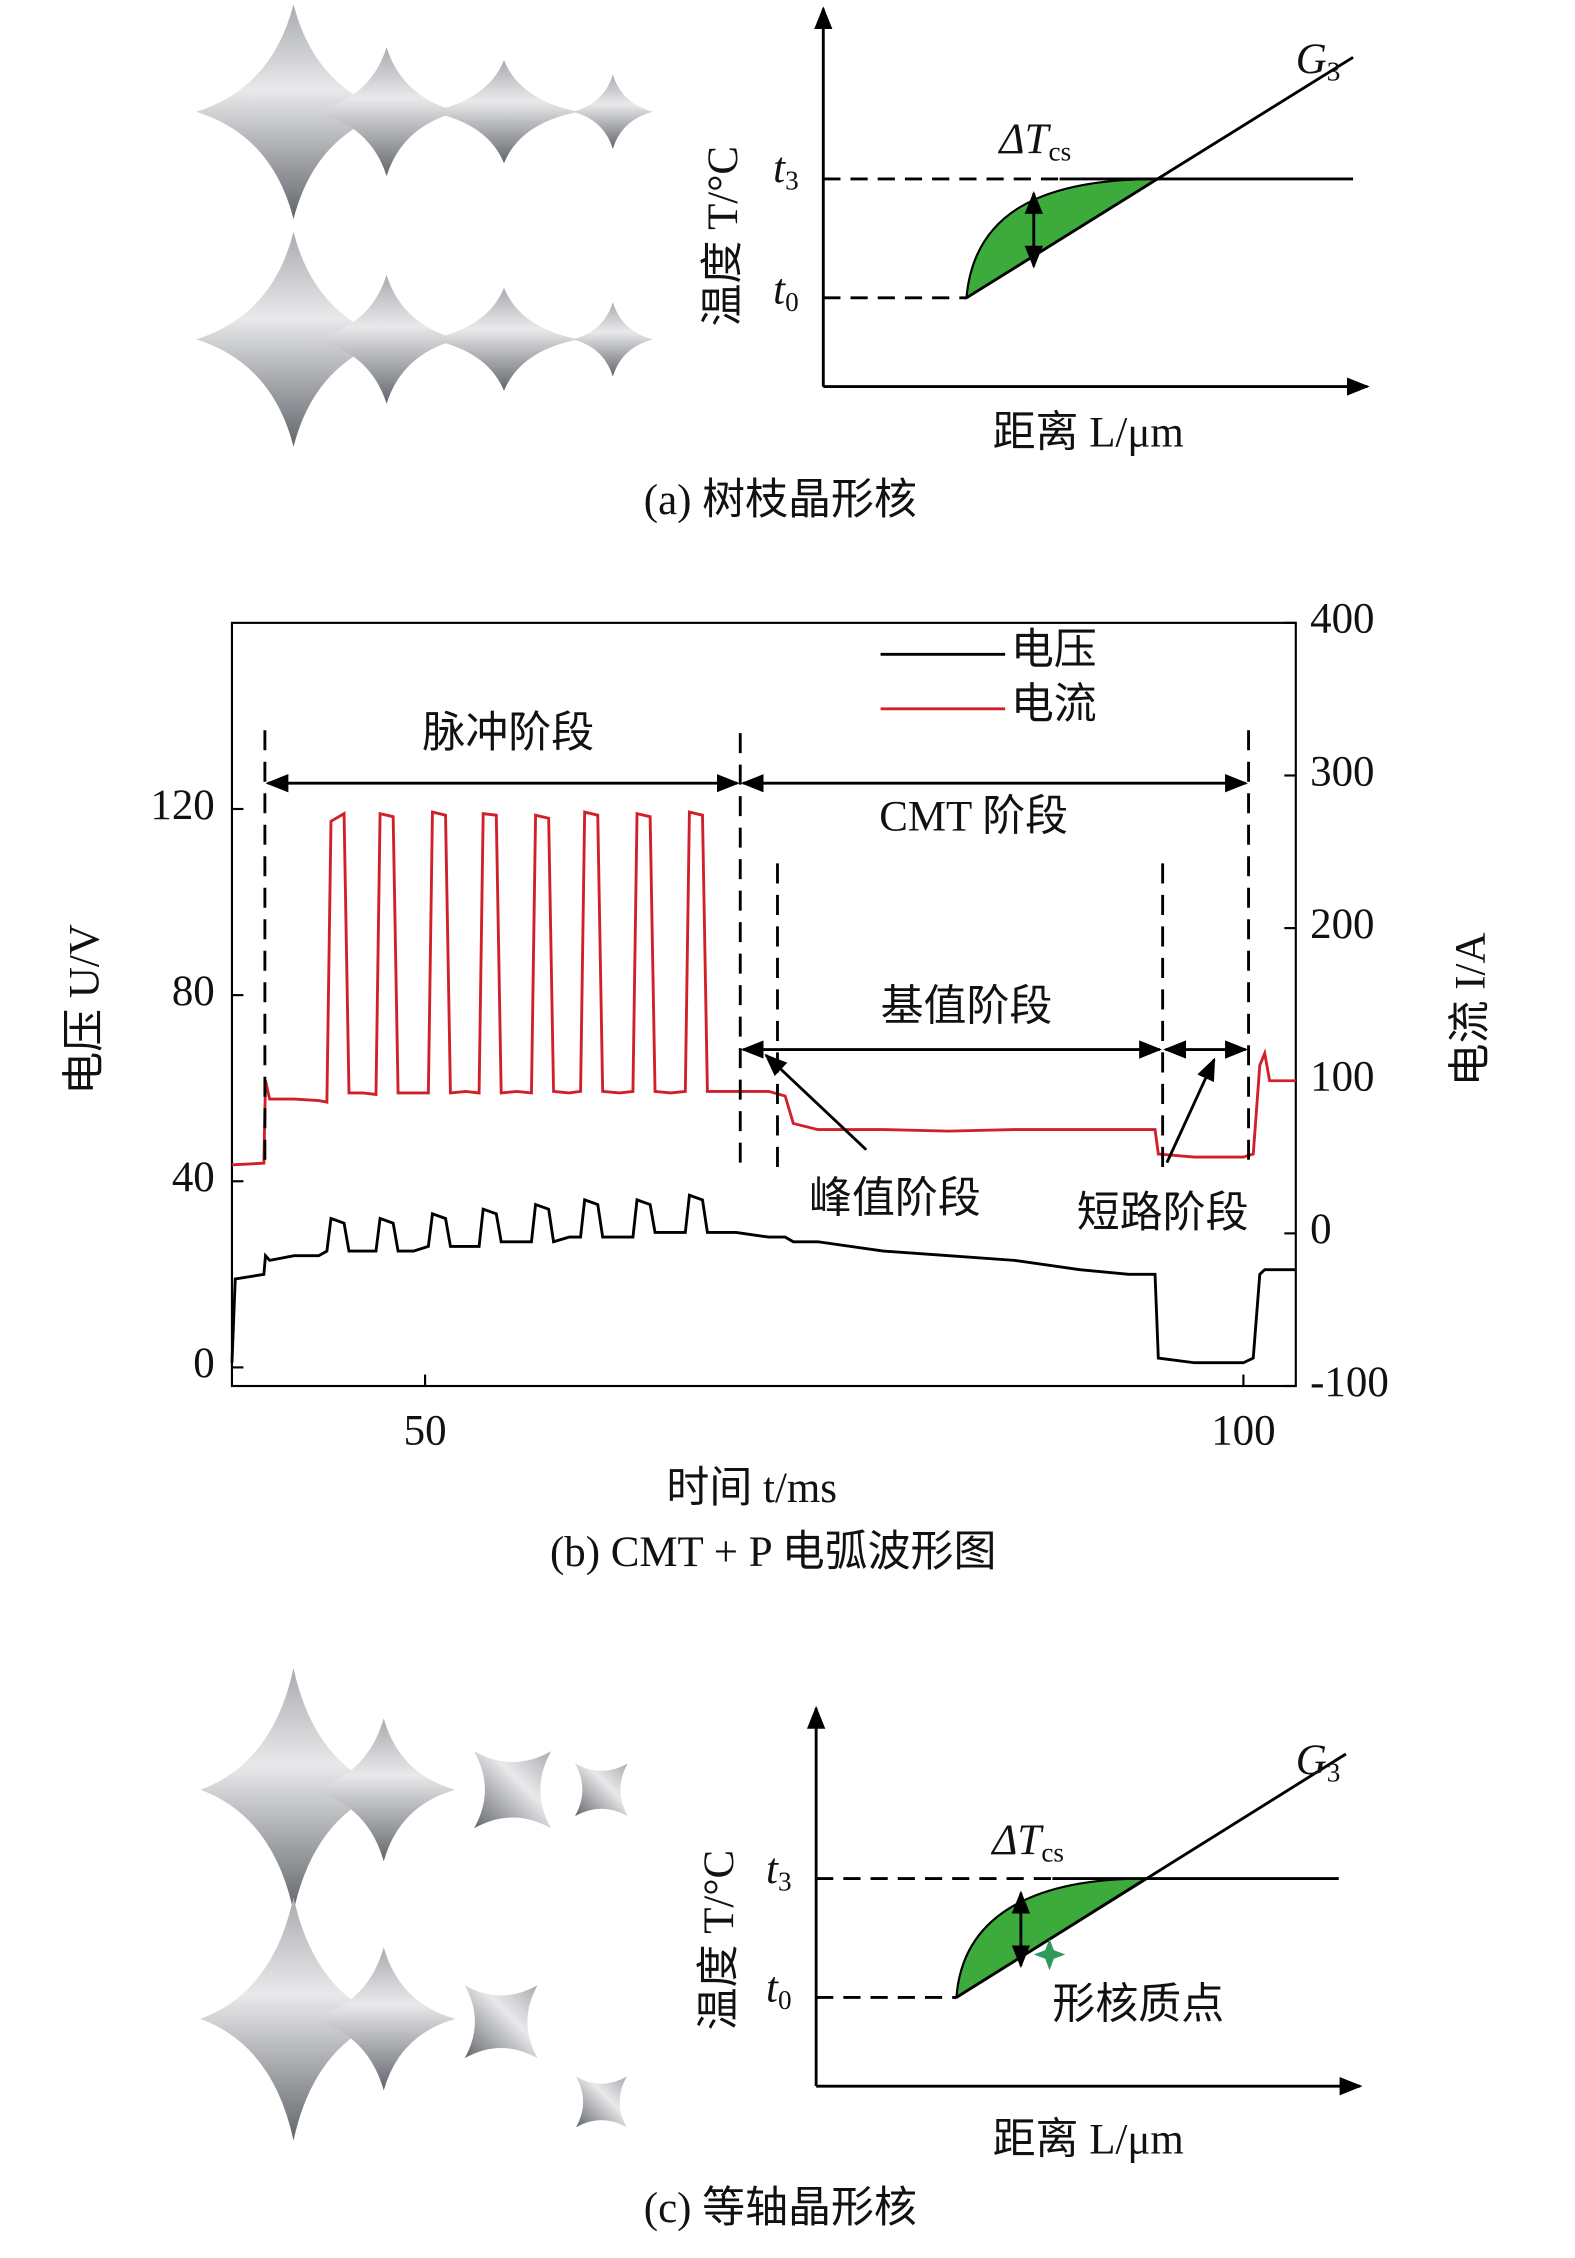 This screenshot has height=2258, width=1575. I want to click on annotation: 脉冲阶段, so click(508, 733).